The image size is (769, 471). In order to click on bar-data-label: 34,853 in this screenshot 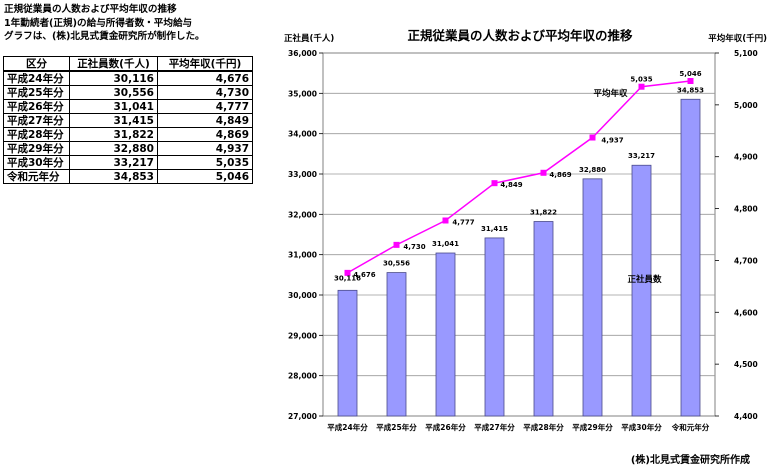, I will do `click(690, 90)`.